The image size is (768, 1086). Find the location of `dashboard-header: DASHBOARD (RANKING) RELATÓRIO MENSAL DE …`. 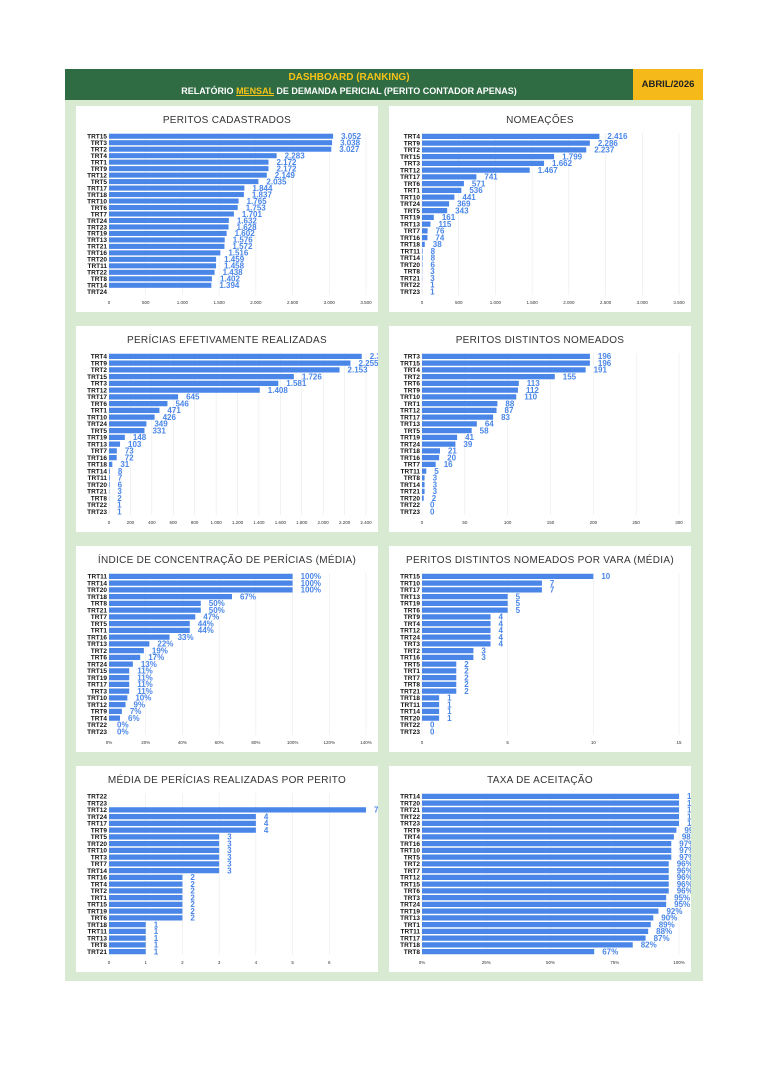

dashboard-header: DASHBOARD (RANKING) RELATÓRIO MENSAL DE … is located at coordinates (349, 84).